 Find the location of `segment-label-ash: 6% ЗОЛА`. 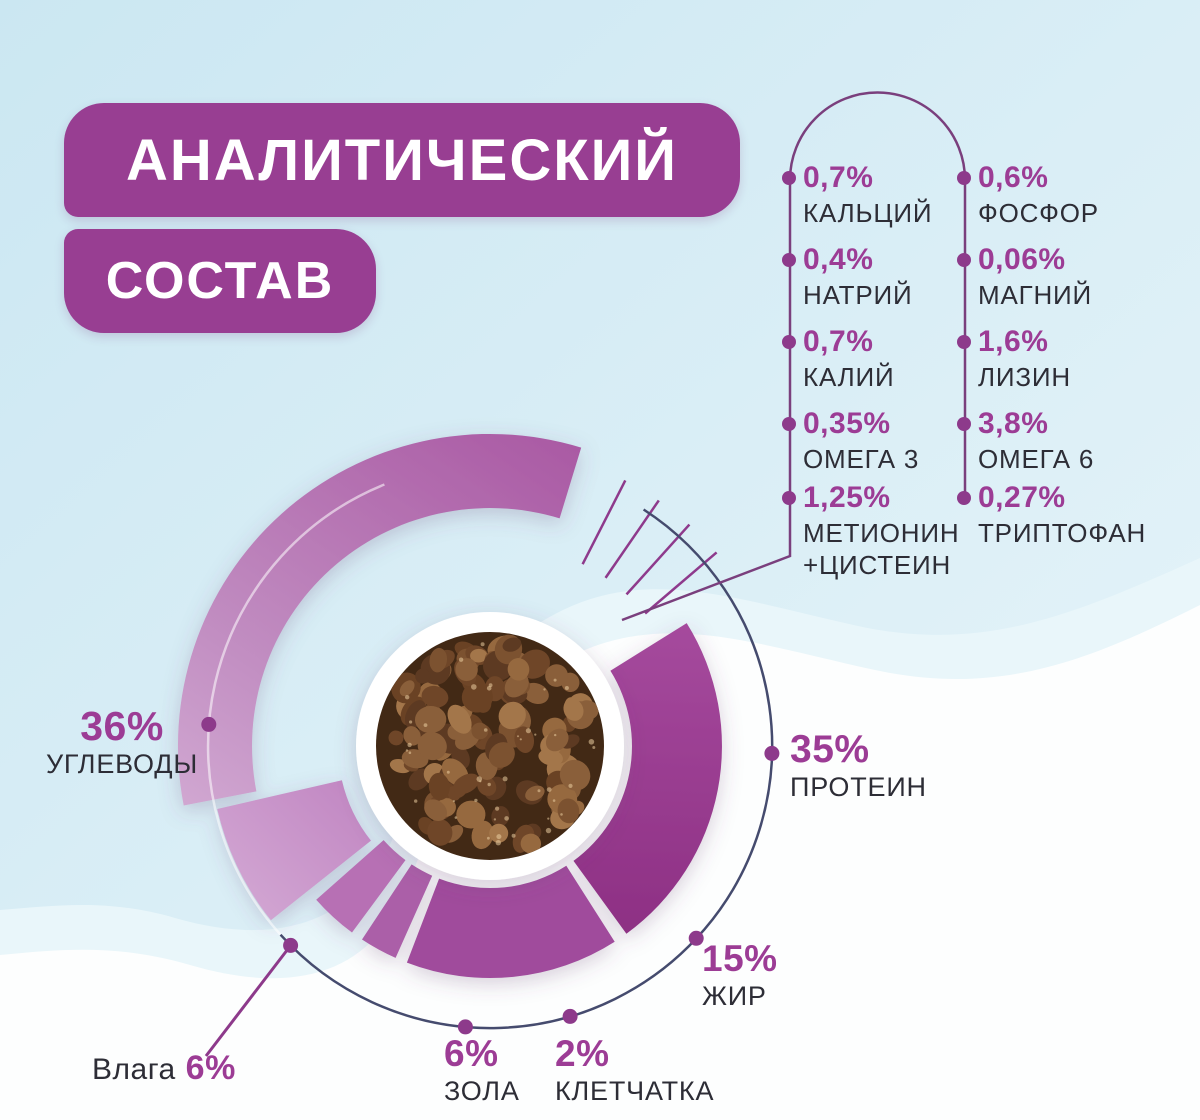

segment-label-ash: 6% ЗОЛА is located at coordinates (482, 1071).